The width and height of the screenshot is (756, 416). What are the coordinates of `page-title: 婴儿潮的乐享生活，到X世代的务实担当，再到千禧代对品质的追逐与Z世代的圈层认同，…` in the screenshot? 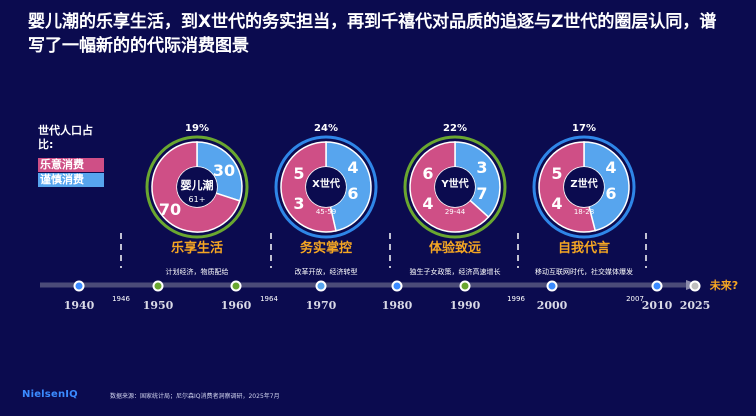 It's located at (372, 34).